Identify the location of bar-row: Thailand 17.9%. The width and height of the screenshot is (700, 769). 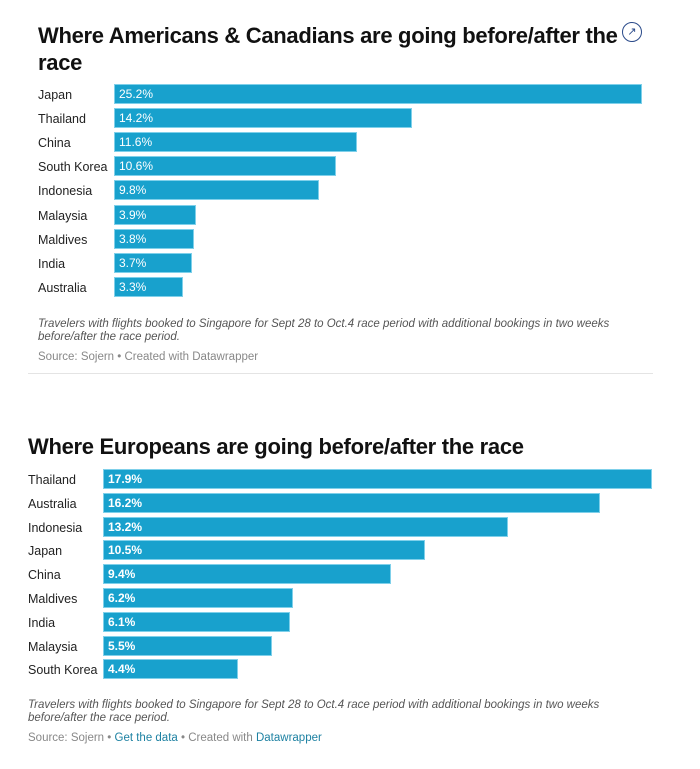
(350, 480).